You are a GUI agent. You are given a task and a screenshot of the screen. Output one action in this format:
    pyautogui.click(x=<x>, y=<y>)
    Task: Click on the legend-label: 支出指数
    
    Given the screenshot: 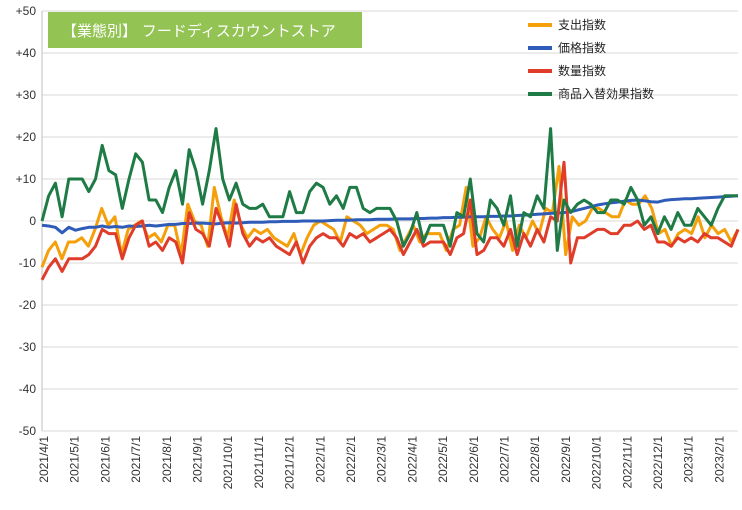 What is the action you would take?
    pyautogui.click(x=582, y=24)
    